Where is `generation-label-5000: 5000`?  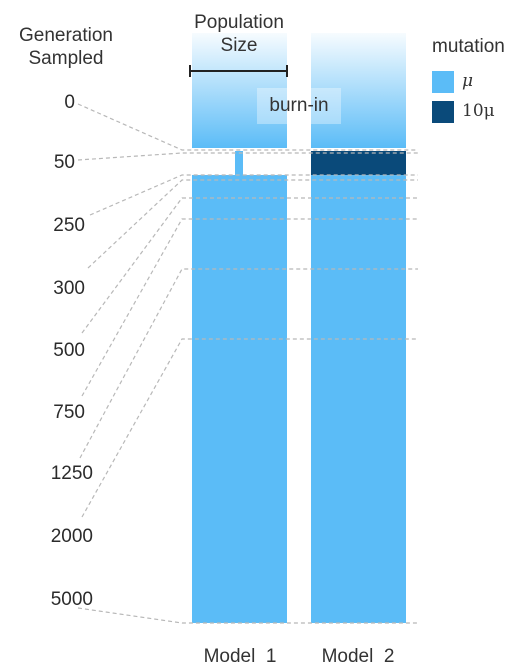 generation-label-5000: 5000 is located at coordinates (71, 599).